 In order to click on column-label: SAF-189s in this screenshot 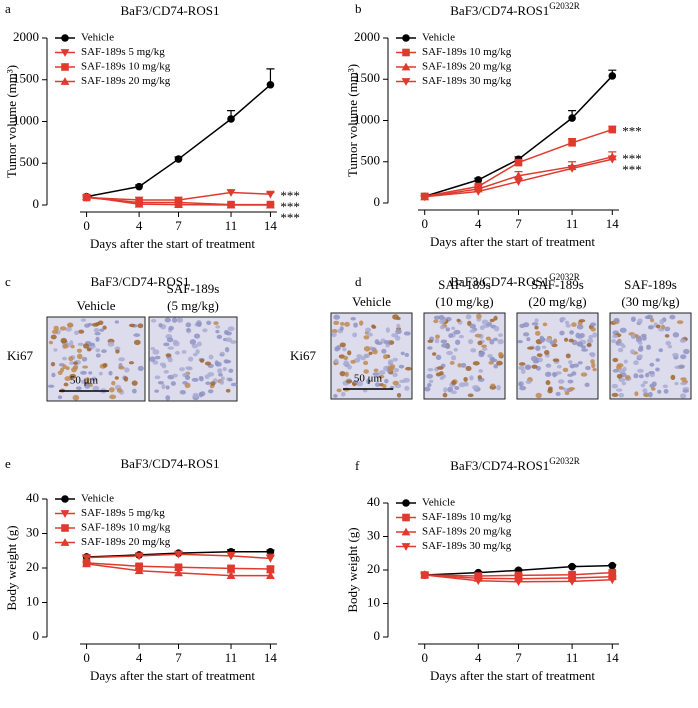, I will do `click(193, 288)`.